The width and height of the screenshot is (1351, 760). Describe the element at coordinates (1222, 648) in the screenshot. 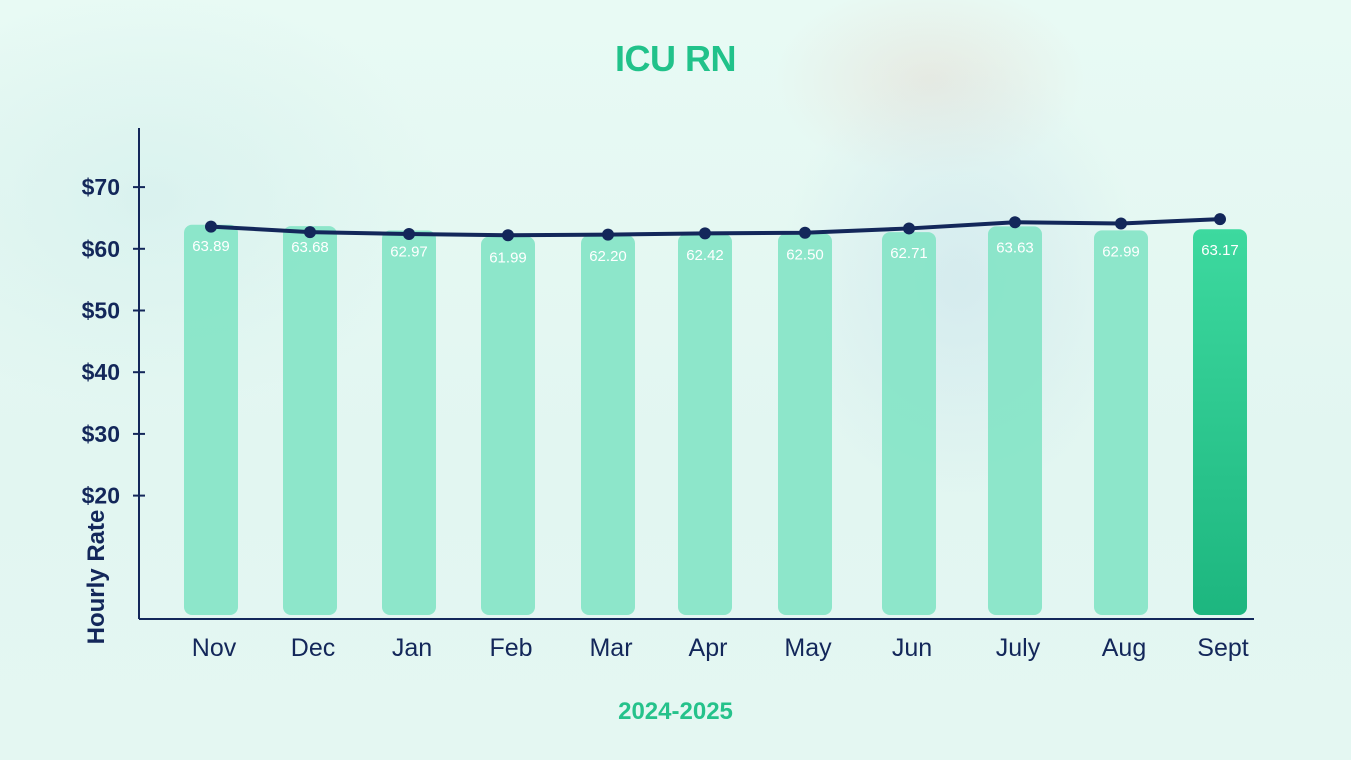

I see `x-tick-label: Sept` at that location.